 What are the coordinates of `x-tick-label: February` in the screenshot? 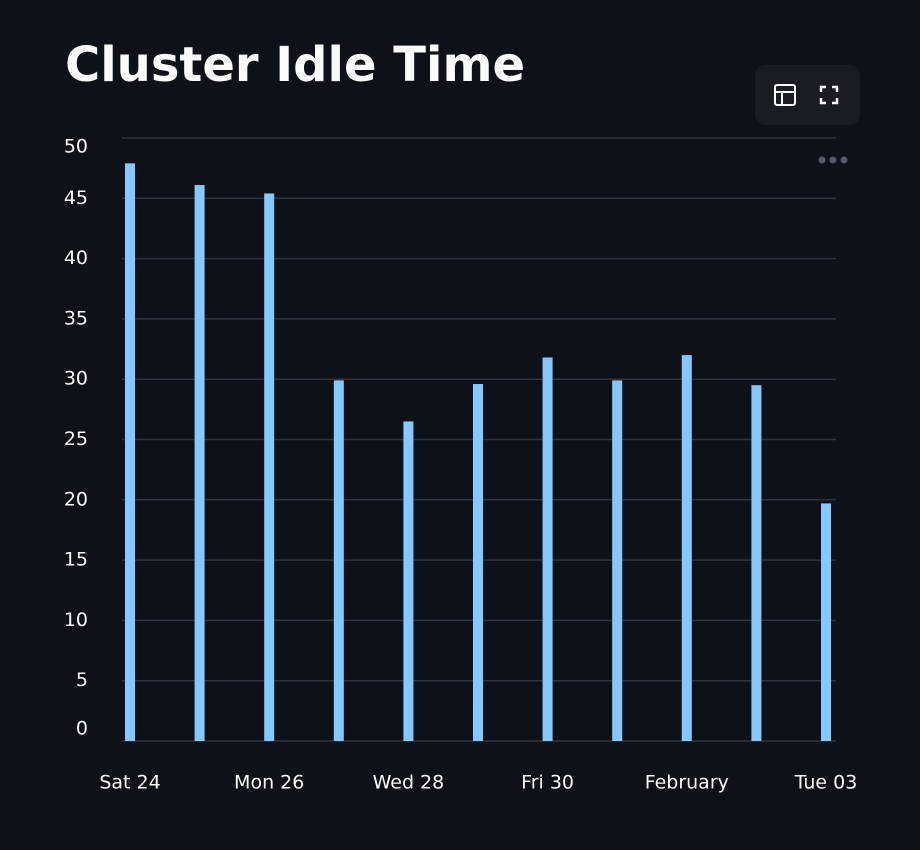 It's located at (687, 783).